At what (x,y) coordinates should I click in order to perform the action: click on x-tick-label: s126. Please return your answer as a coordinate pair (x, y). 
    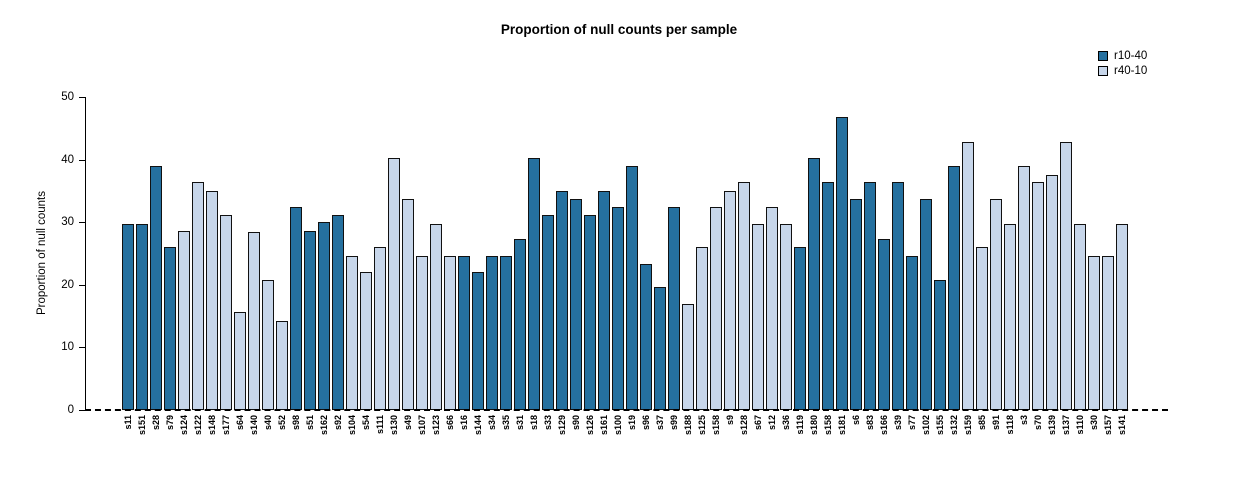
    Looking at the image, I should click on (589, 425).